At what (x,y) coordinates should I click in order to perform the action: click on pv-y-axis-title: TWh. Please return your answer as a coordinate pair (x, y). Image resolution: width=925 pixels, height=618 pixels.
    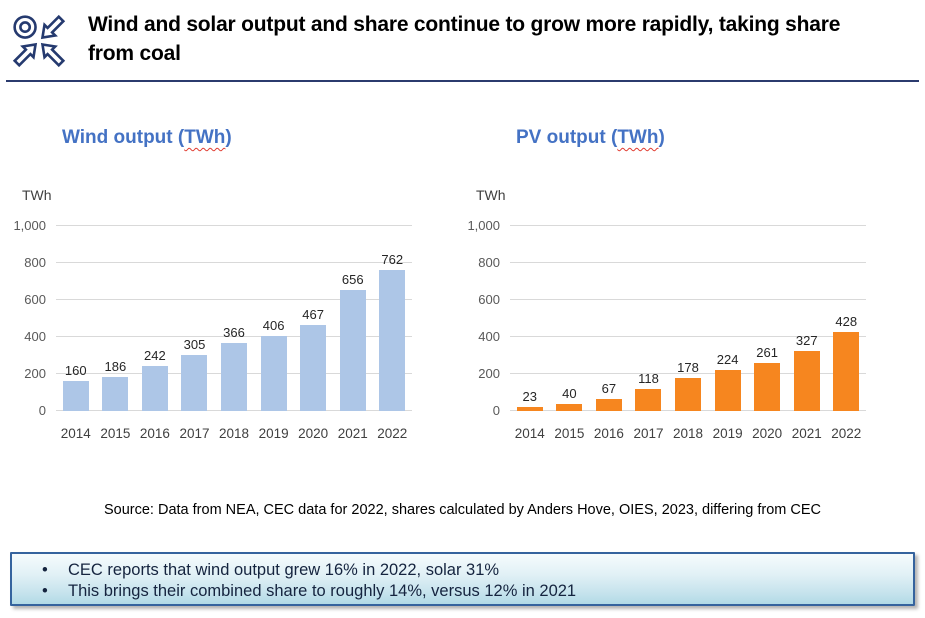
    Looking at the image, I should click on (491, 195).